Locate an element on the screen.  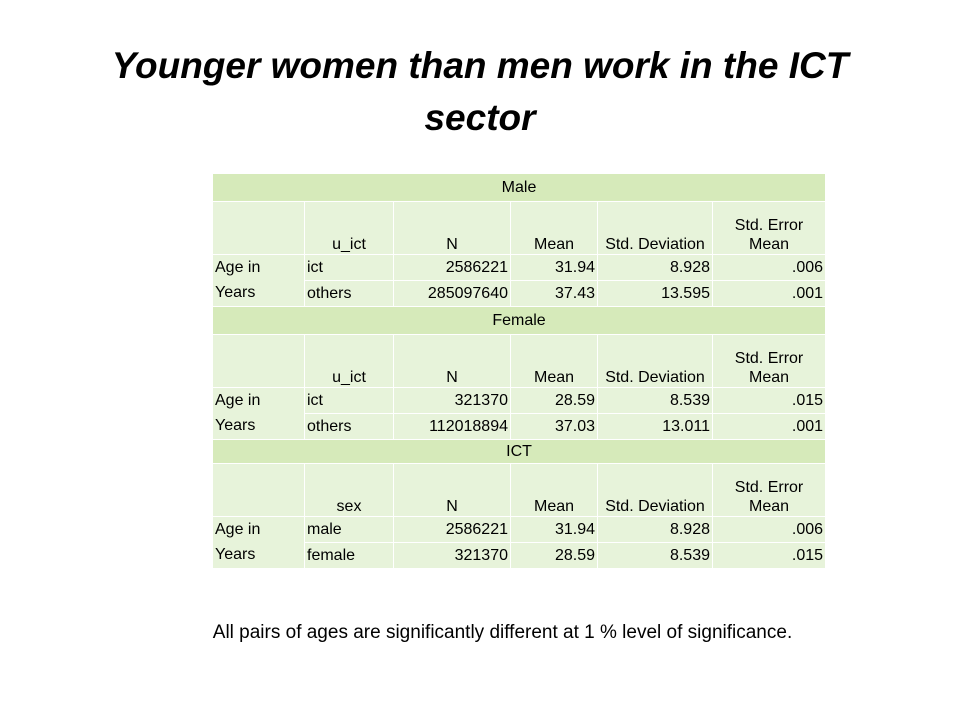
category-cell: female is located at coordinates (349, 555).